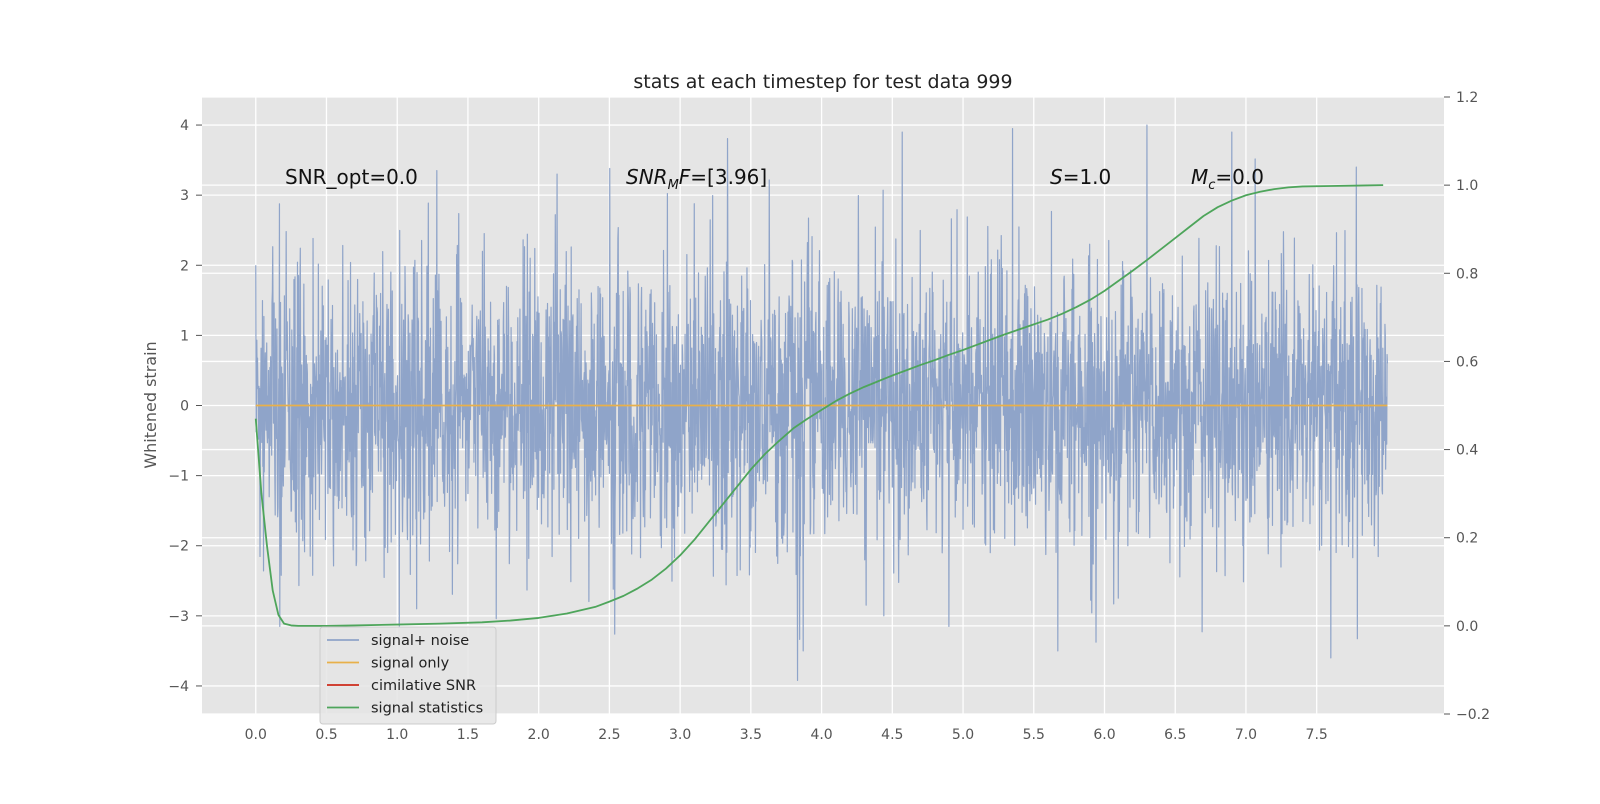  What do you see at coordinates (1467, 362) in the screenshot?
I see `y2-tick-label: 0.6` at bounding box center [1467, 362].